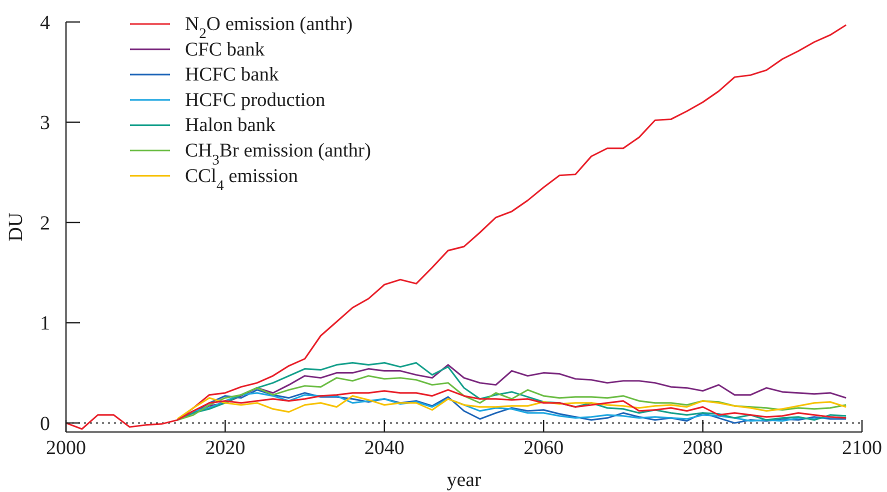 This screenshot has height=492, width=887. Describe the element at coordinates (255, 100) in the screenshot. I see `legend-label: HCFC production` at that location.